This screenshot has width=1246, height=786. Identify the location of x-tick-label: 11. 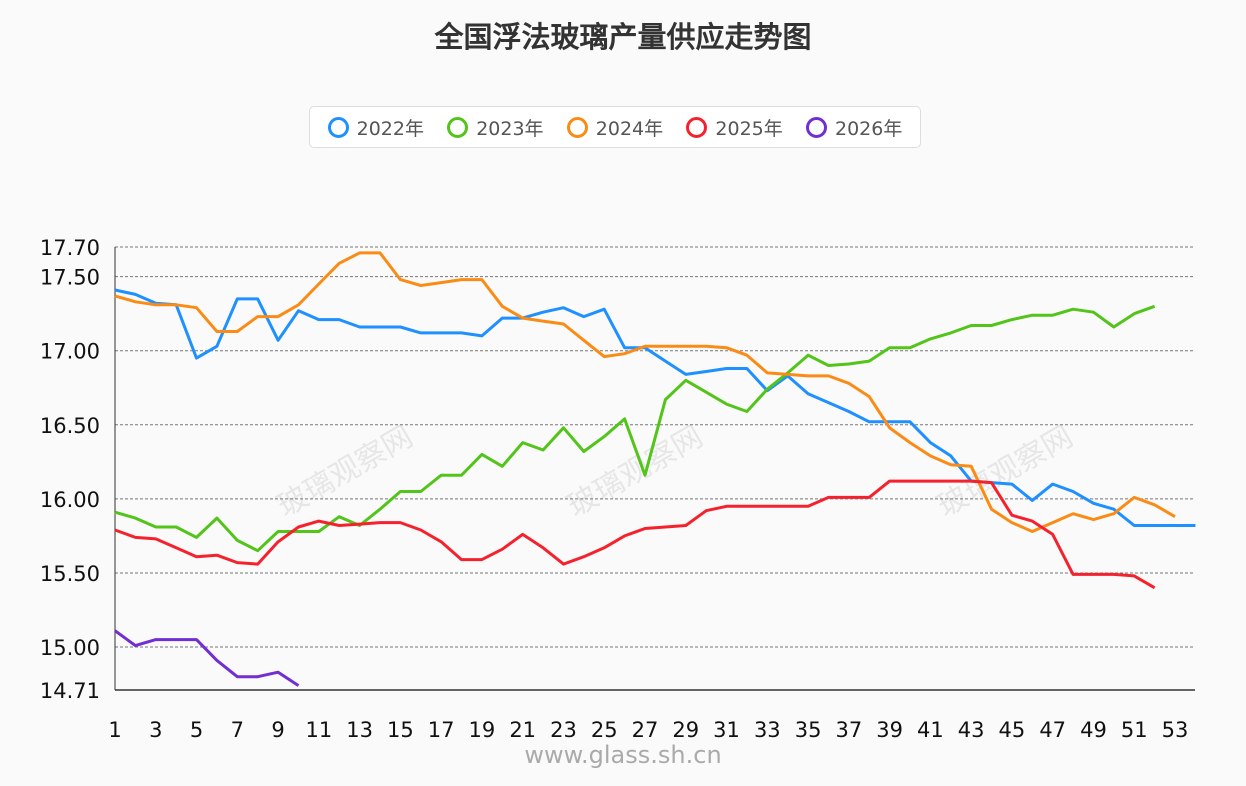
(318, 730).